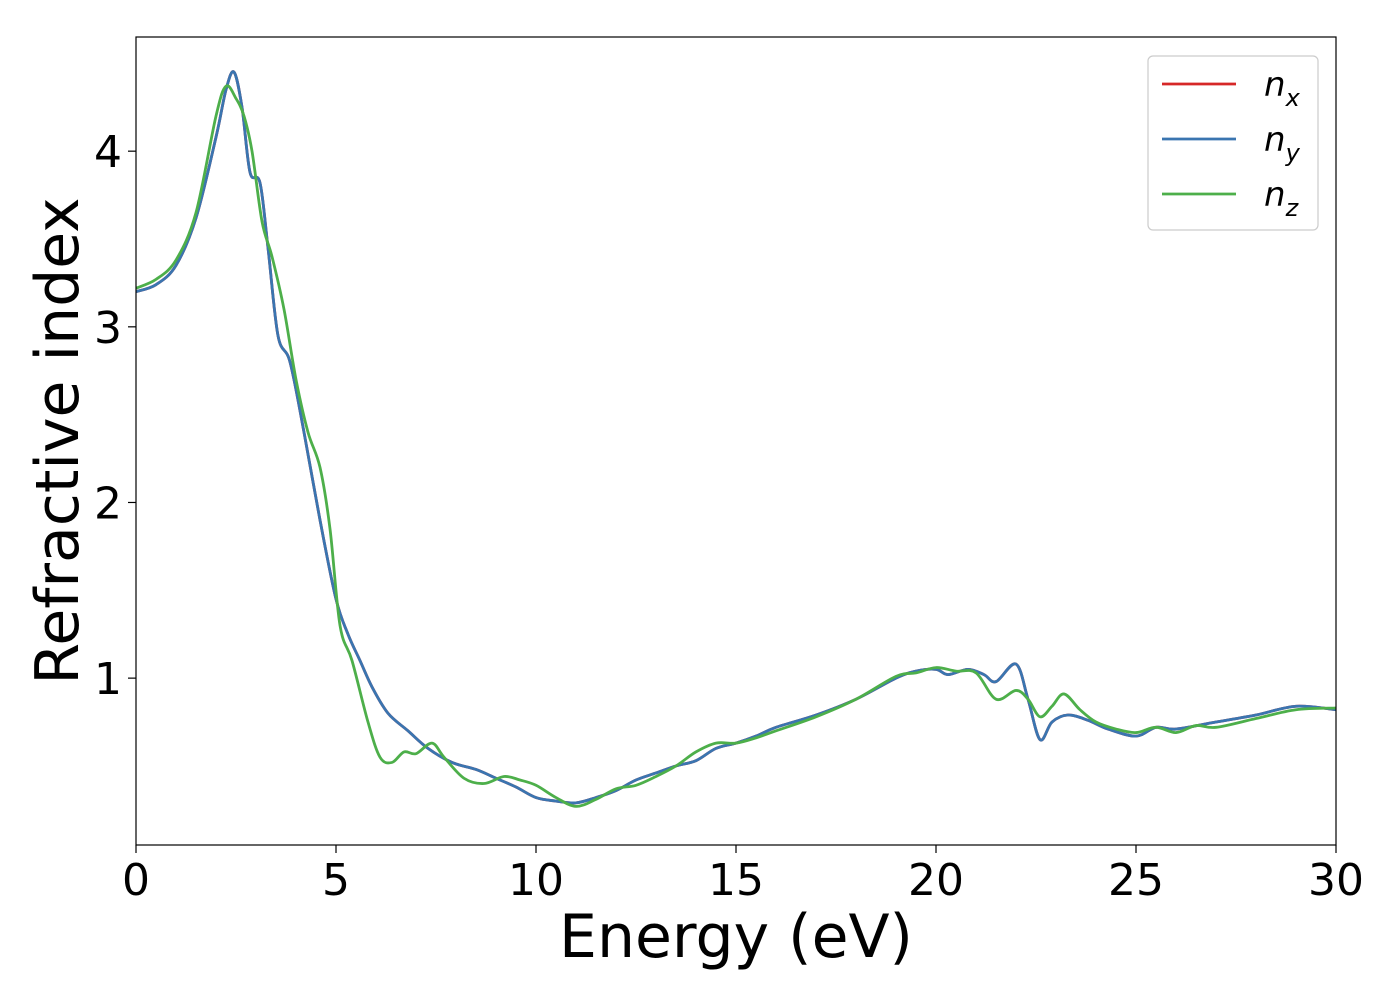 This screenshot has width=1400, height=1000. Describe the element at coordinates (1282, 88) in the screenshot. I see `legend-label-x: nx` at that location.